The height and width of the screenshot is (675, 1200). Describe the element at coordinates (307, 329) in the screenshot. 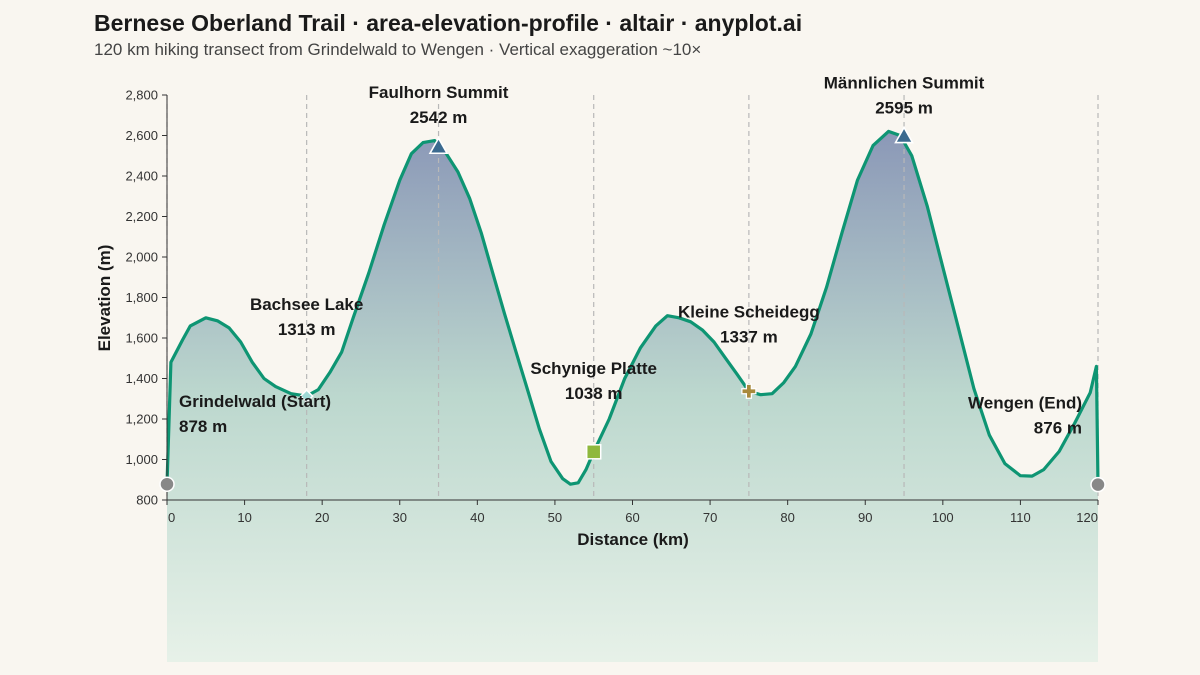

I see `waypoint-elevation-label: 1313 m` at that location.